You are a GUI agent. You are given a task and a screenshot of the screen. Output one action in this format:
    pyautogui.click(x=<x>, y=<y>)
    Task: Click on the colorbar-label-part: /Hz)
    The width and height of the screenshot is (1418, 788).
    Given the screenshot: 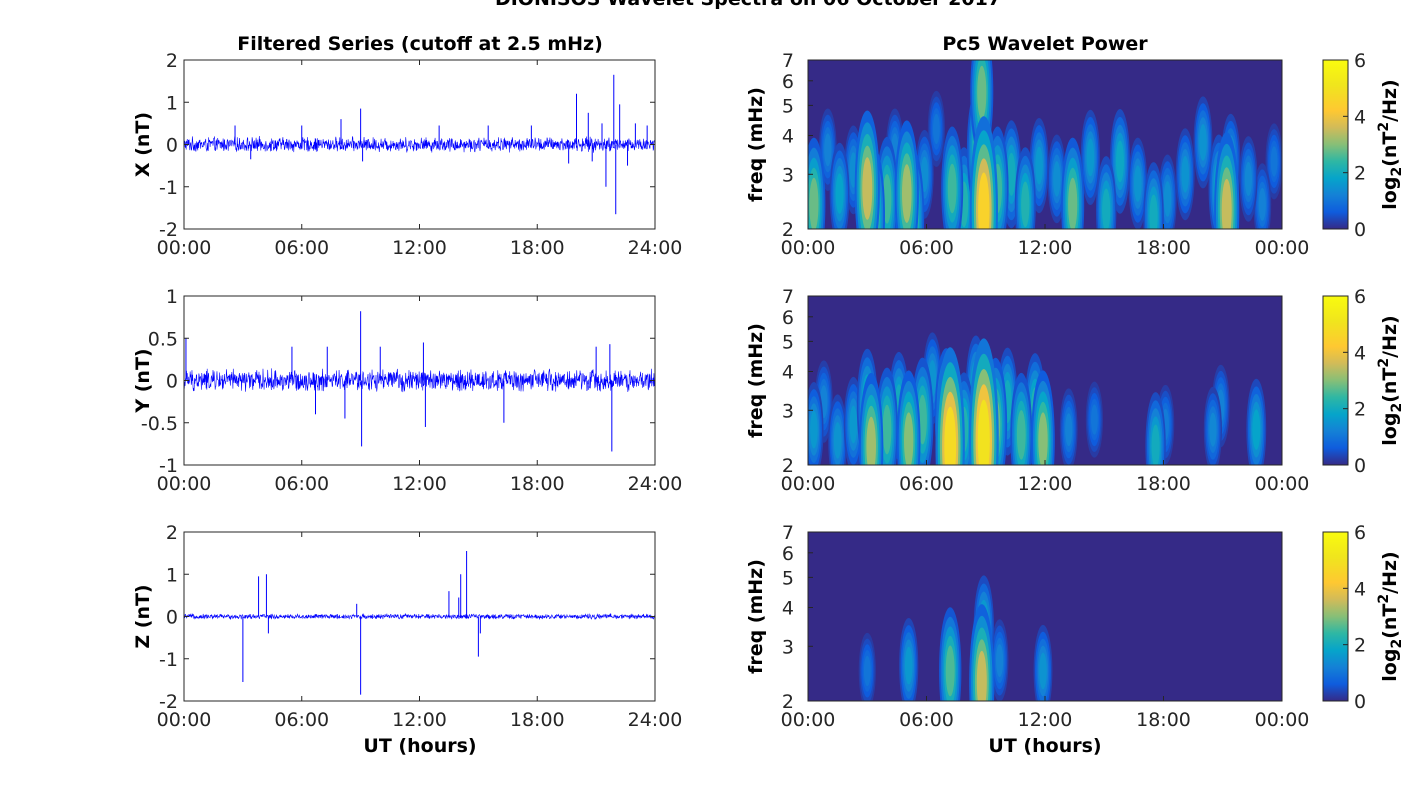 What is the action you would take?
    pyautogui.click(x=1390, y=100)
    